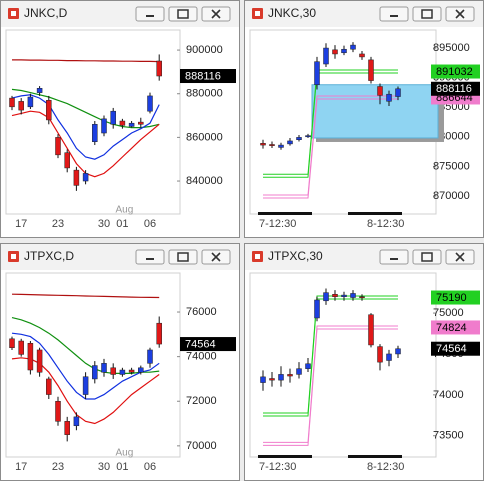 Image resolution: width=484 pixels, height=481 pixels. What do you see at coordinates (201, 446) in the screenshot?
I see `y-tick-label: 70000` at bounding box center [201, 446].